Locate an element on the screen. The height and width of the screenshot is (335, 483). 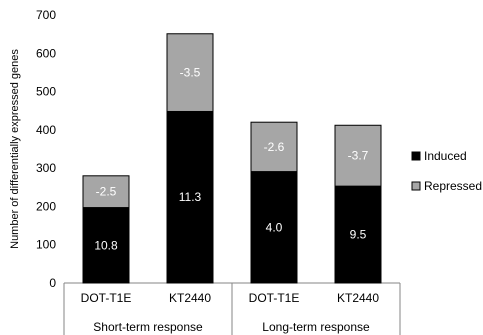
data-label: -2.5 is located at coordinates (106, 192).